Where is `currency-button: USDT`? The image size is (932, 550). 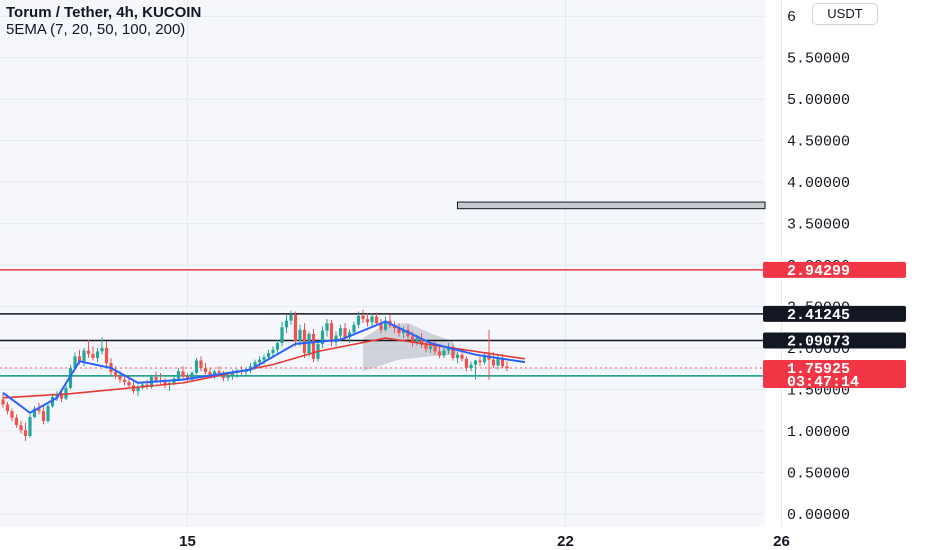 currency-button: USDT is located at coordinates (845, 14).